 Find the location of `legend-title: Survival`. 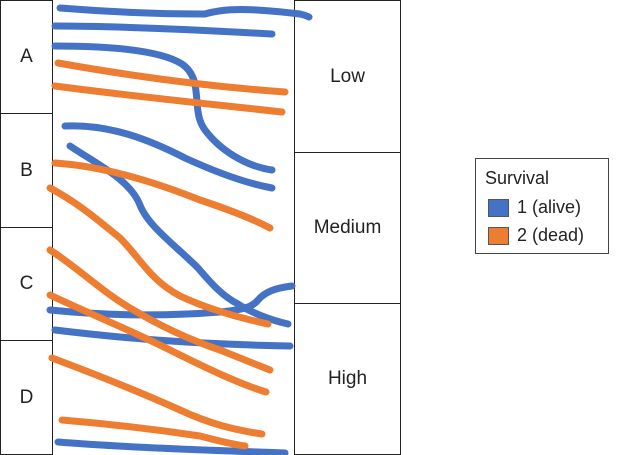

legend-title: Survival is located at coordinates (517, 178).